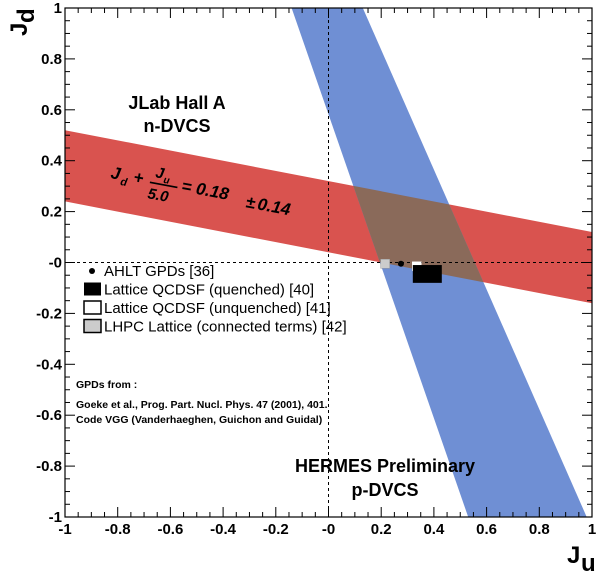 This screenshot has width=596, height=579. What do you see at coordinates (411, 271) in the screenshot?
I see `data-points` at bounding box center [411, 271].